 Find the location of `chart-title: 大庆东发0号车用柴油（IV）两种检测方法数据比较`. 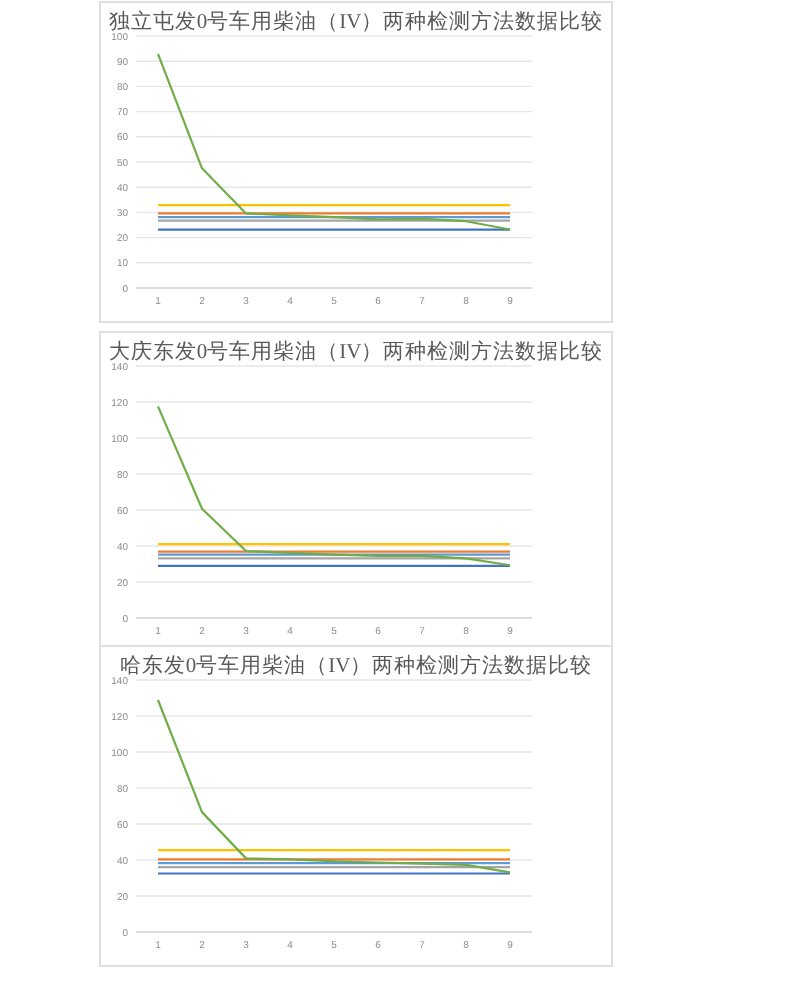

chart-title: 大庆东发0号车用柴油（IV）两种检测方法数据比较 is located at coordinates (356, 351).